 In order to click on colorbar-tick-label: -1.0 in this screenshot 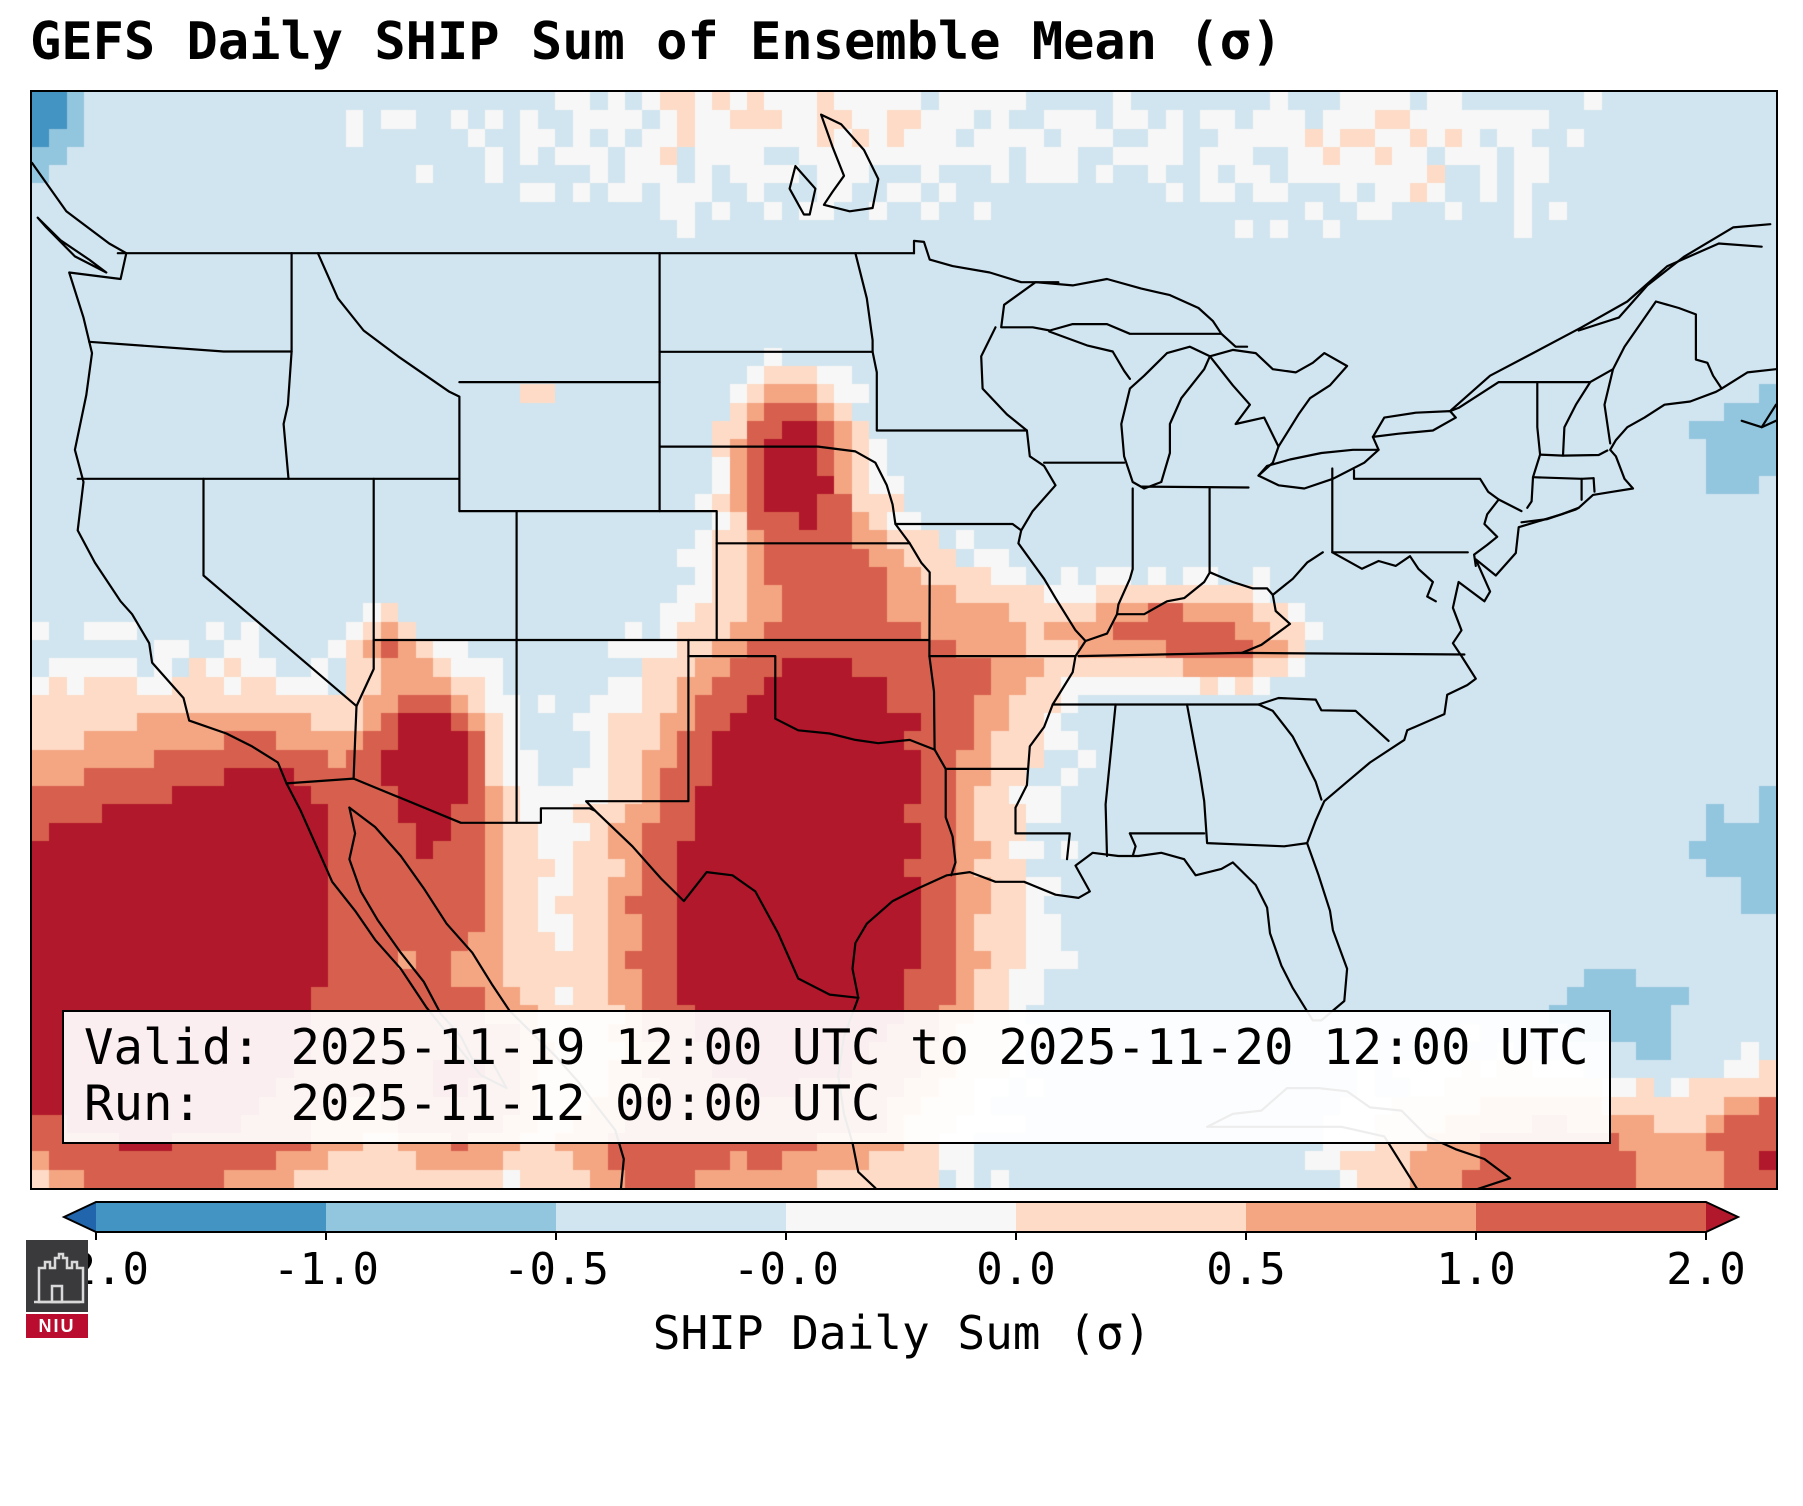, I will do `click(326, 1269)`.